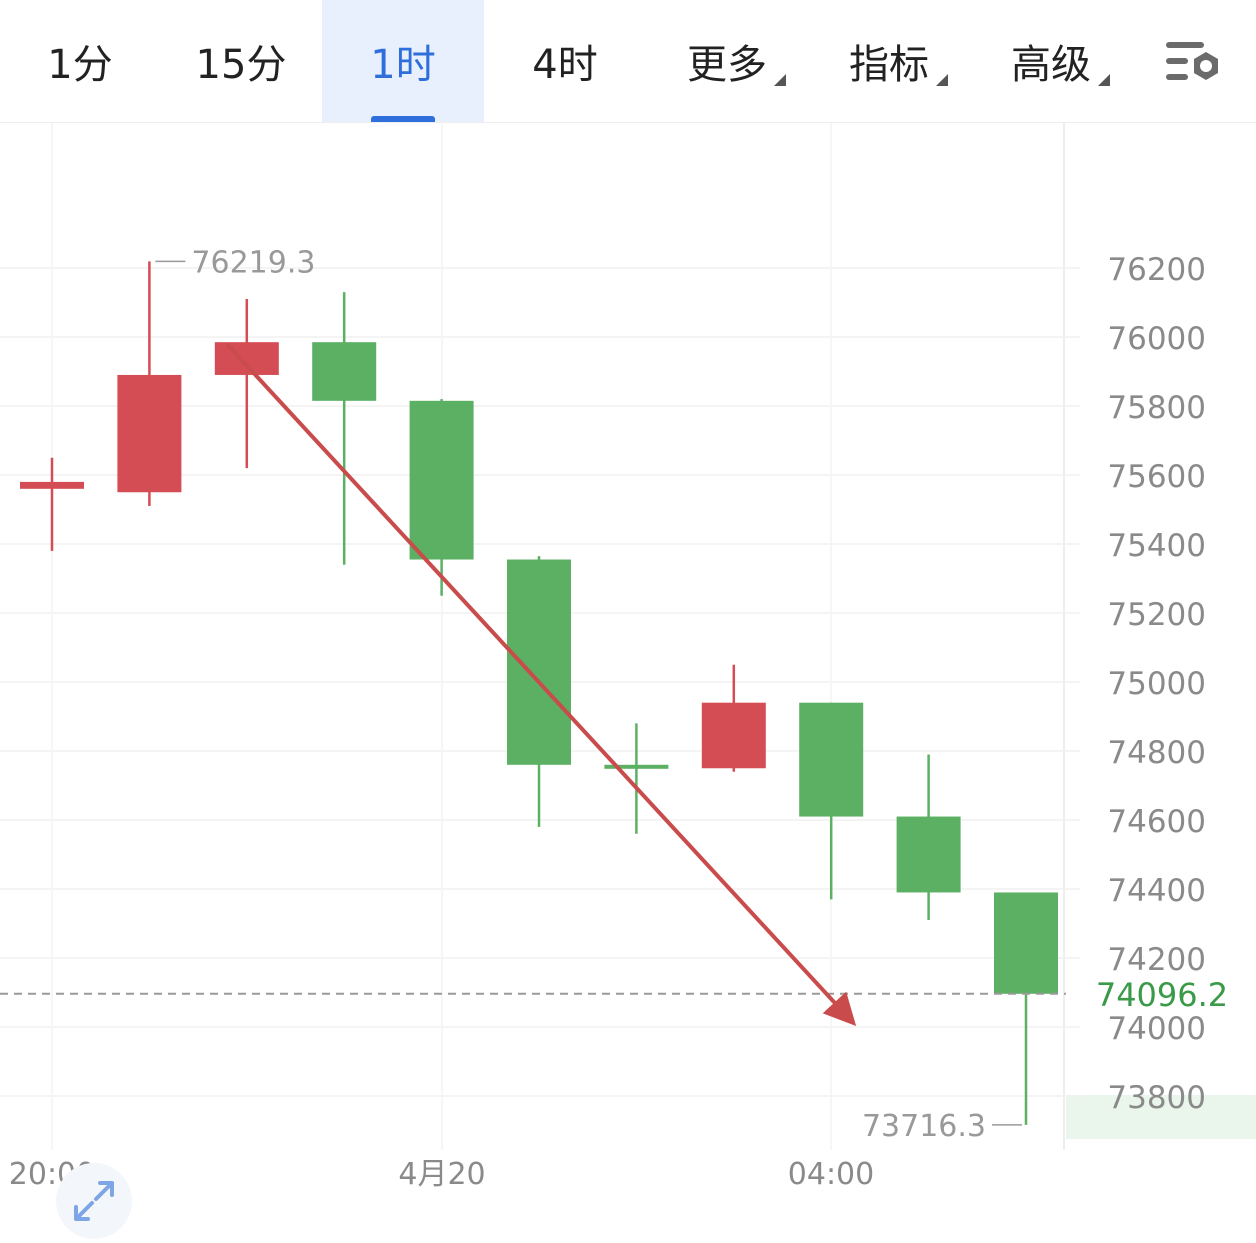  What do you see at coordinates (80, 65) in the screenshot?
I see `tab-label: 1分` at bounding box center [80, 65].